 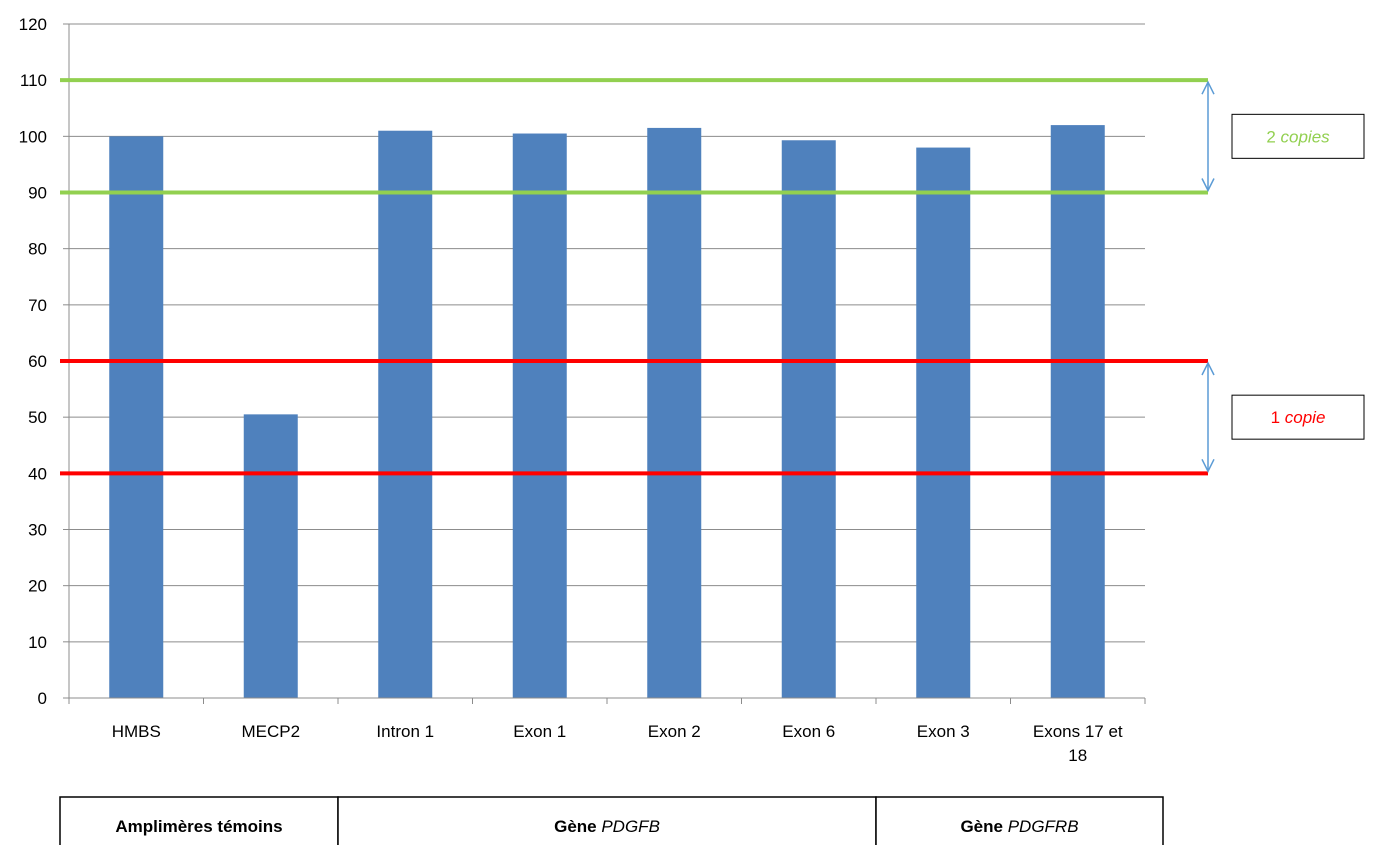 I want to click on y-tick-labels: 0 10 20 30 40 50 60 70 80 90 100 110 120, so click(x=33, y=361).